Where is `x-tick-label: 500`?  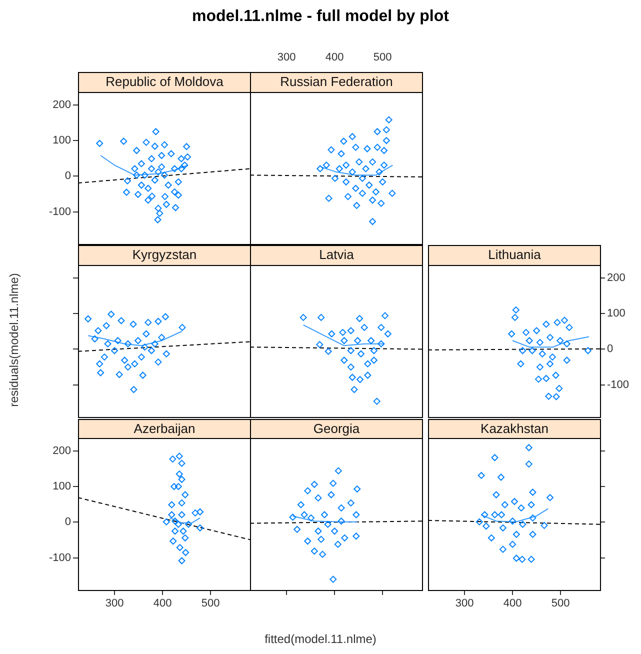
x-tick-label: 500 is located at coordinates (382, 57).